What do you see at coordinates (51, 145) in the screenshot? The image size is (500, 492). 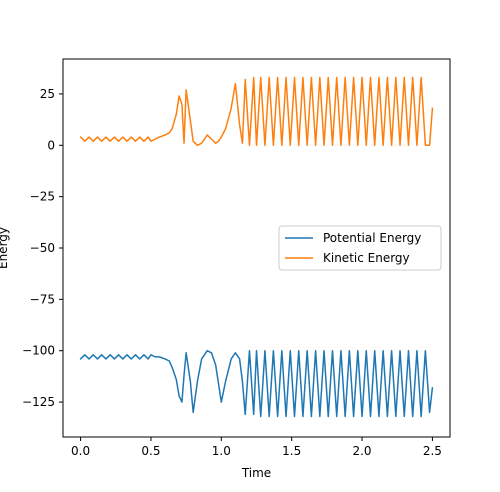 I see `y-tick-label: 0` at bounding box center [51, 145].